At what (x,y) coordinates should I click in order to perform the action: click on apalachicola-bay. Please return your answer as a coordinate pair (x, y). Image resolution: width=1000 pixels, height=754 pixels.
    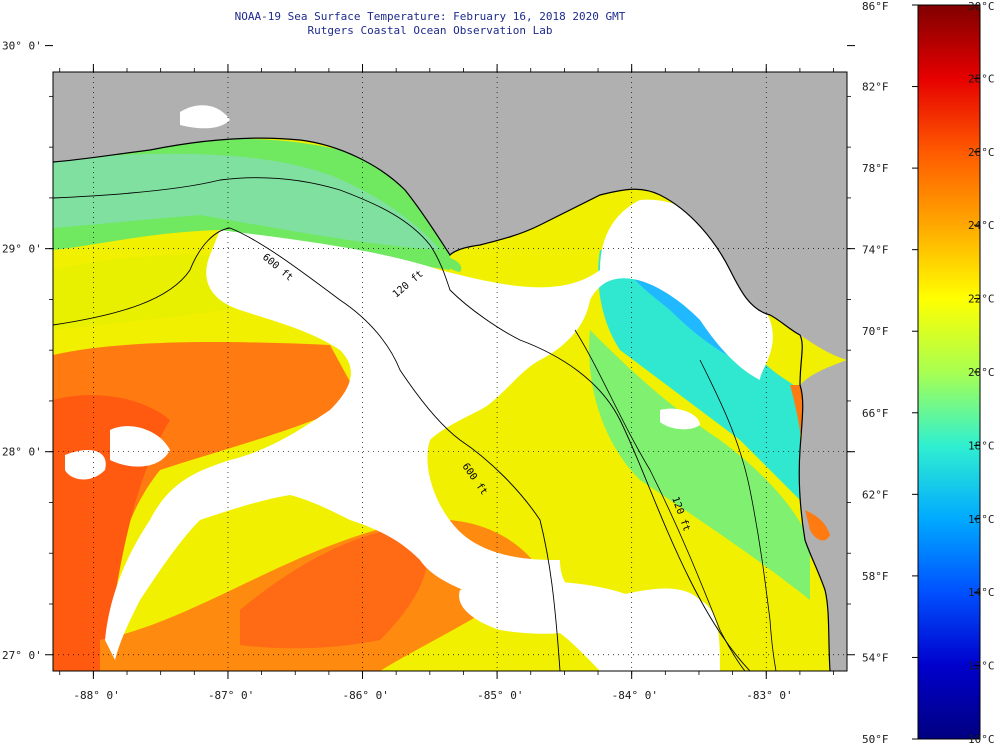
    Looking at the image, I should click on (451, 263).